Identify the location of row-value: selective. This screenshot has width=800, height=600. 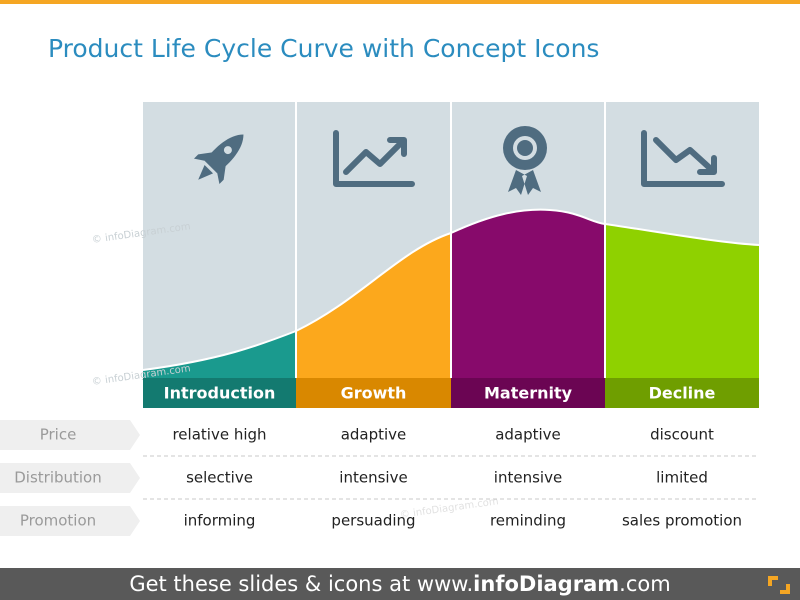
(219, 478).